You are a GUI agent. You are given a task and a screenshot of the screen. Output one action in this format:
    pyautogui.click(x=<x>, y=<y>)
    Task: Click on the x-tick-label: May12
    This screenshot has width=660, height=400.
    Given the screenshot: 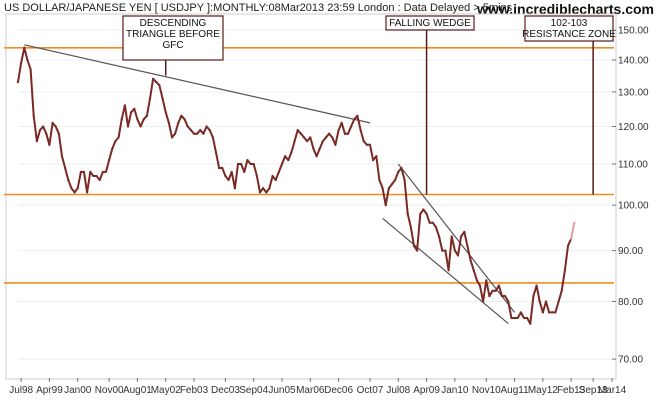 What is the action you would take?
    pyautogui.click(x=543, y=390)
    